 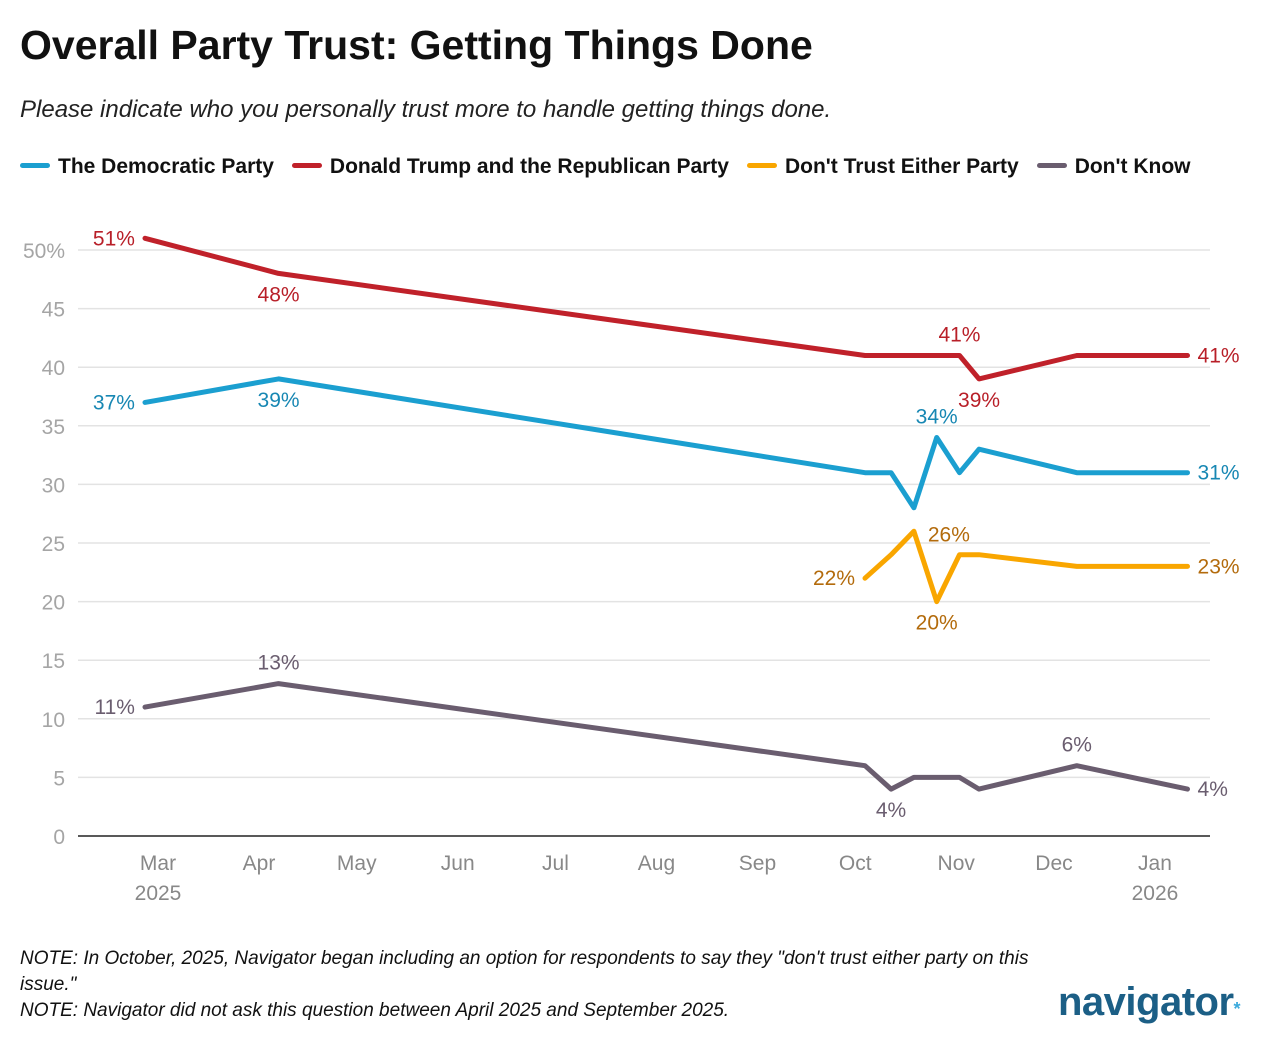 I want to click on x-tick-label: Nov, so click(x=957, y=863).